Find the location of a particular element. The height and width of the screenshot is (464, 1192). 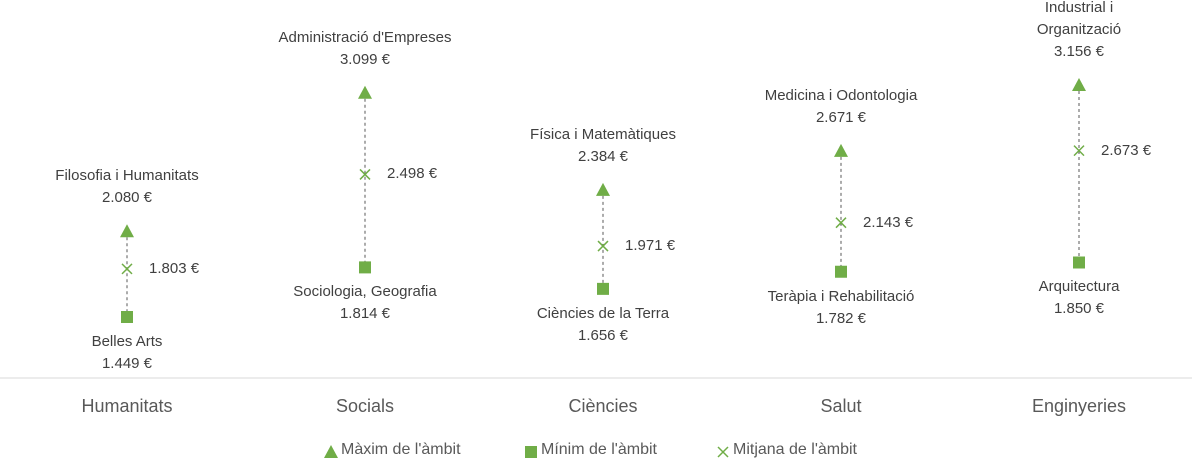

min-label: Ciències de la Terra 1.656 € is located at coordinates (603, 325).